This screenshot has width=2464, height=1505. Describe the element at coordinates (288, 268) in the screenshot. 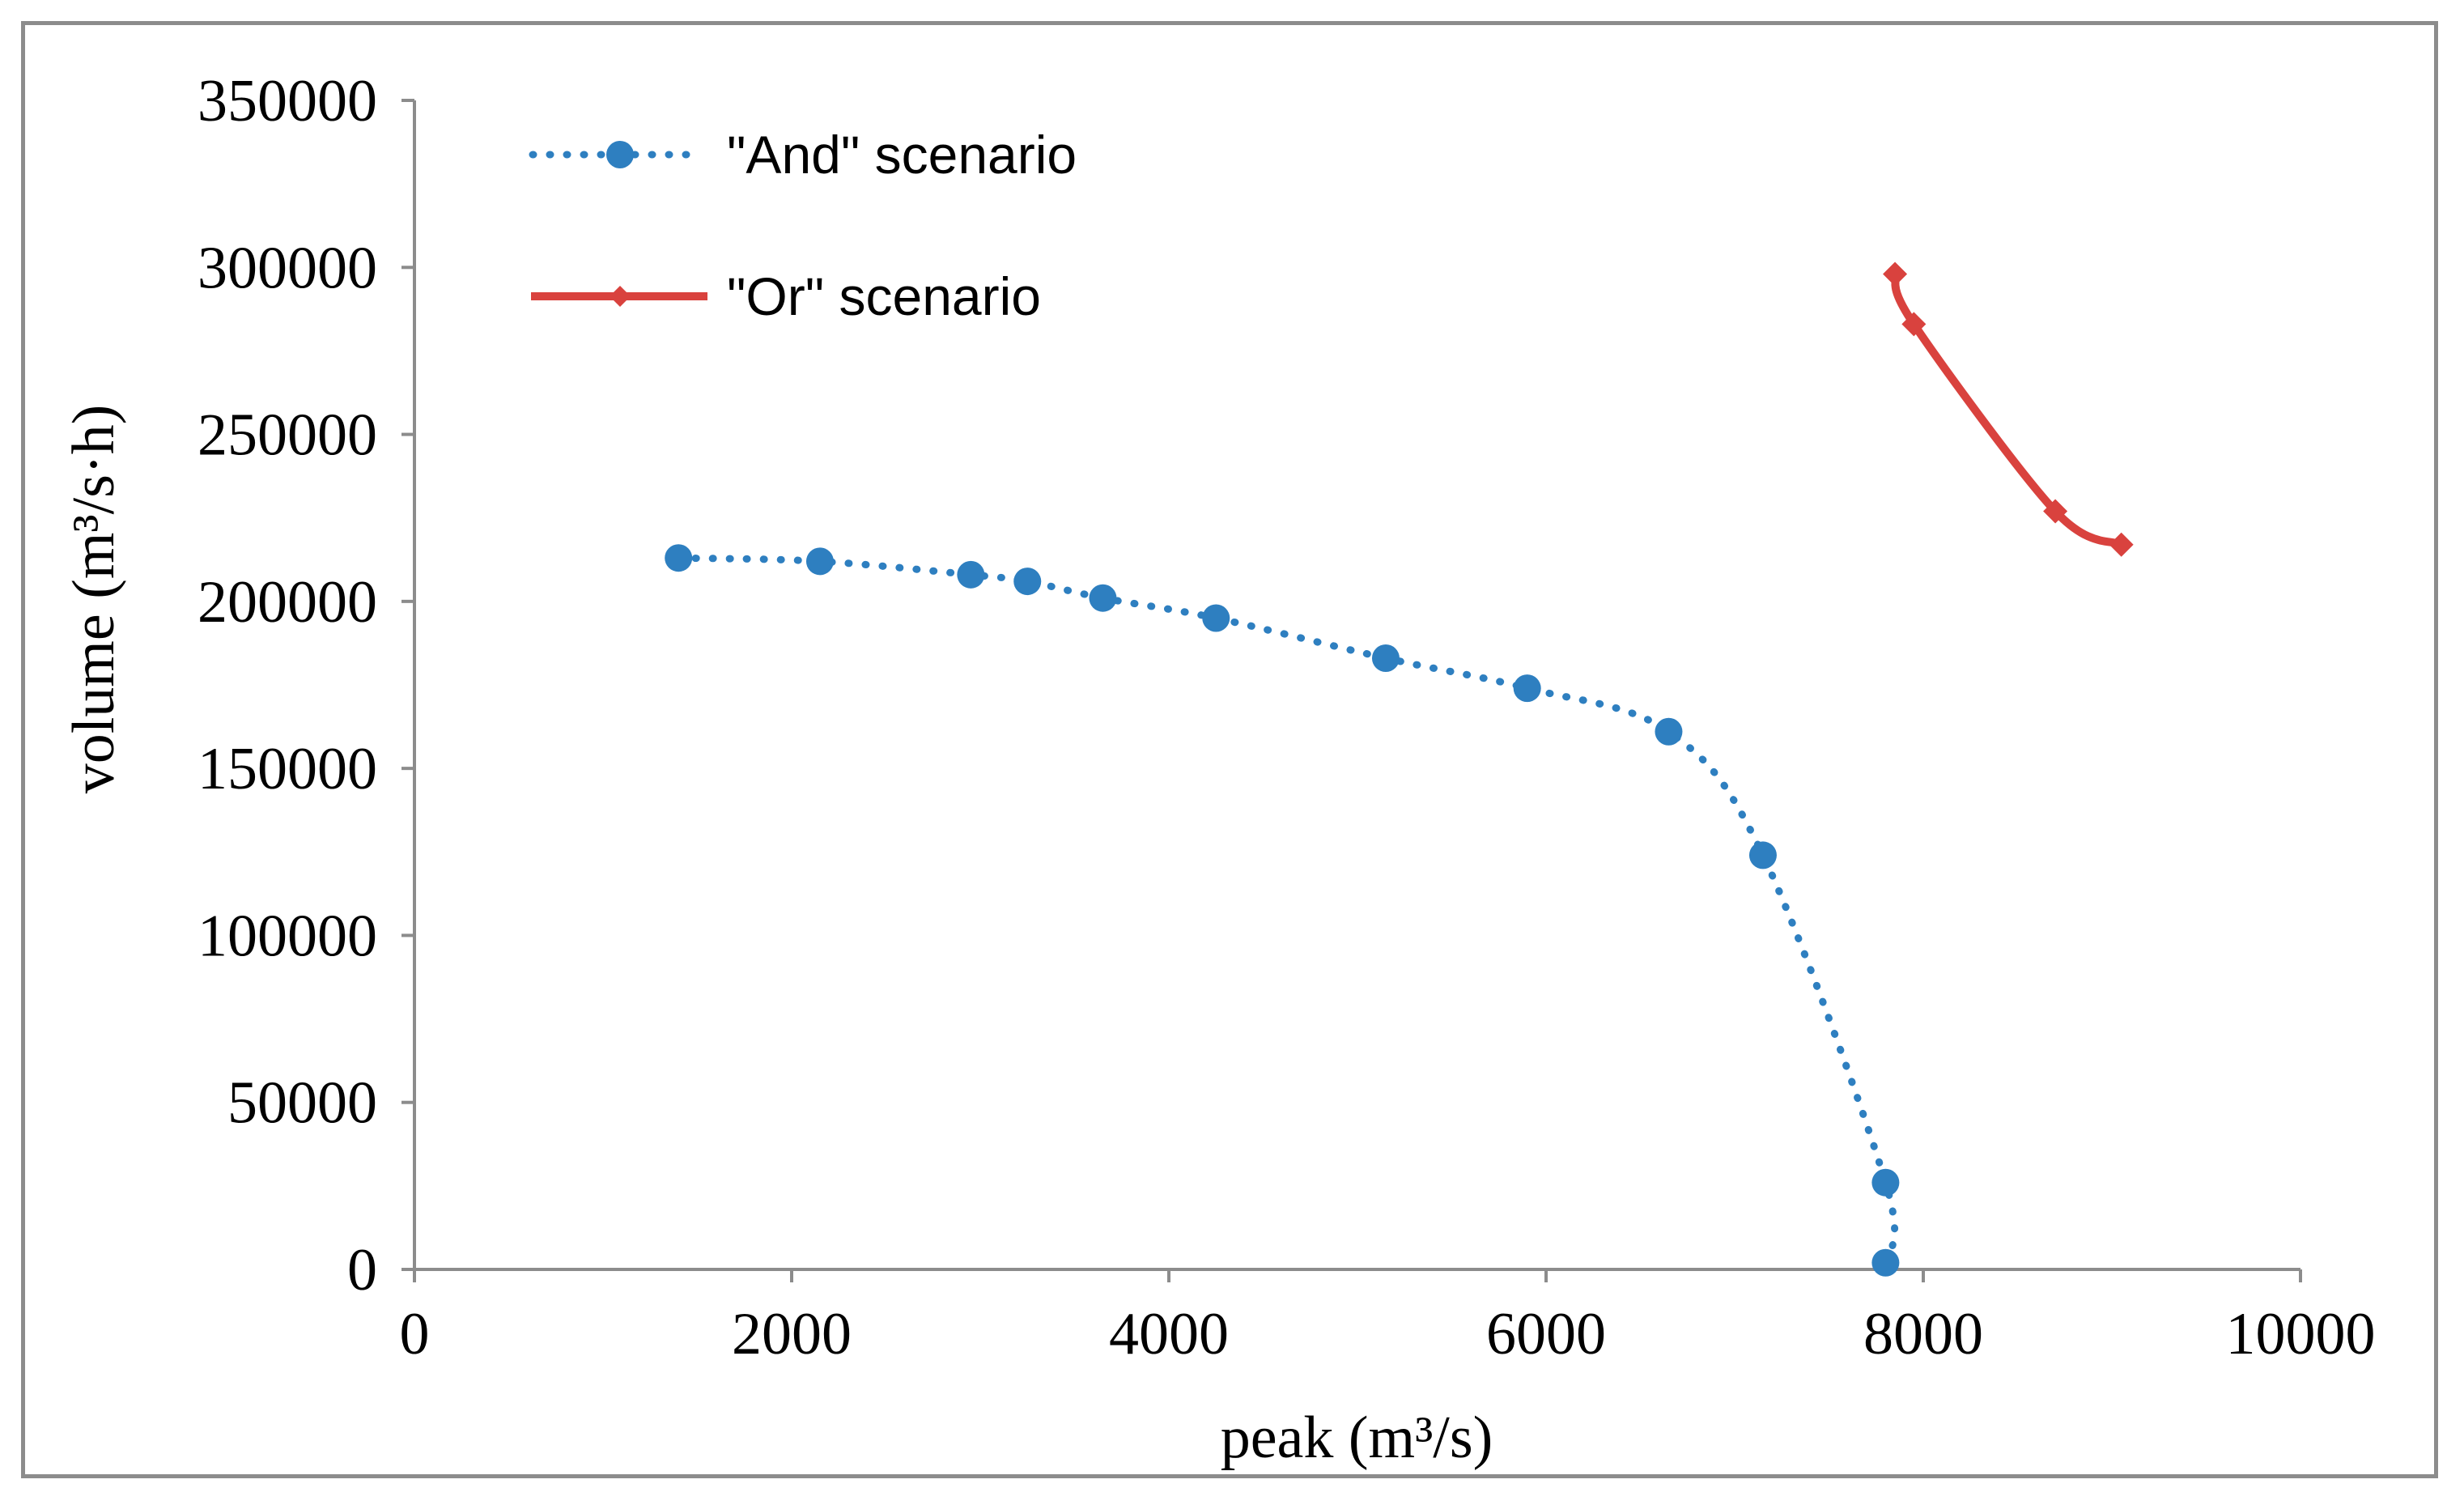

I see `y-tick-label: 300000` at that location.